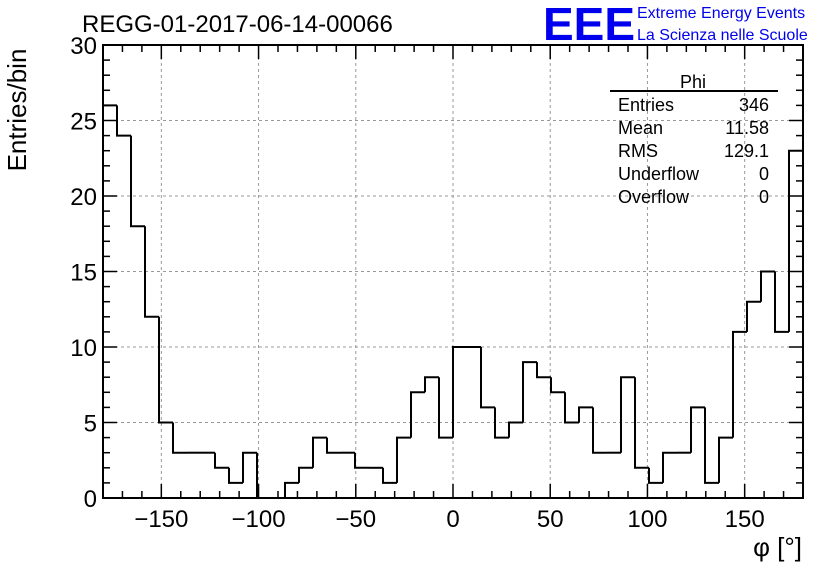  What do you see at coordinates (646, 105) in the screenshot?
I see `stats-label: Entries` at bounding box center [646, 105].